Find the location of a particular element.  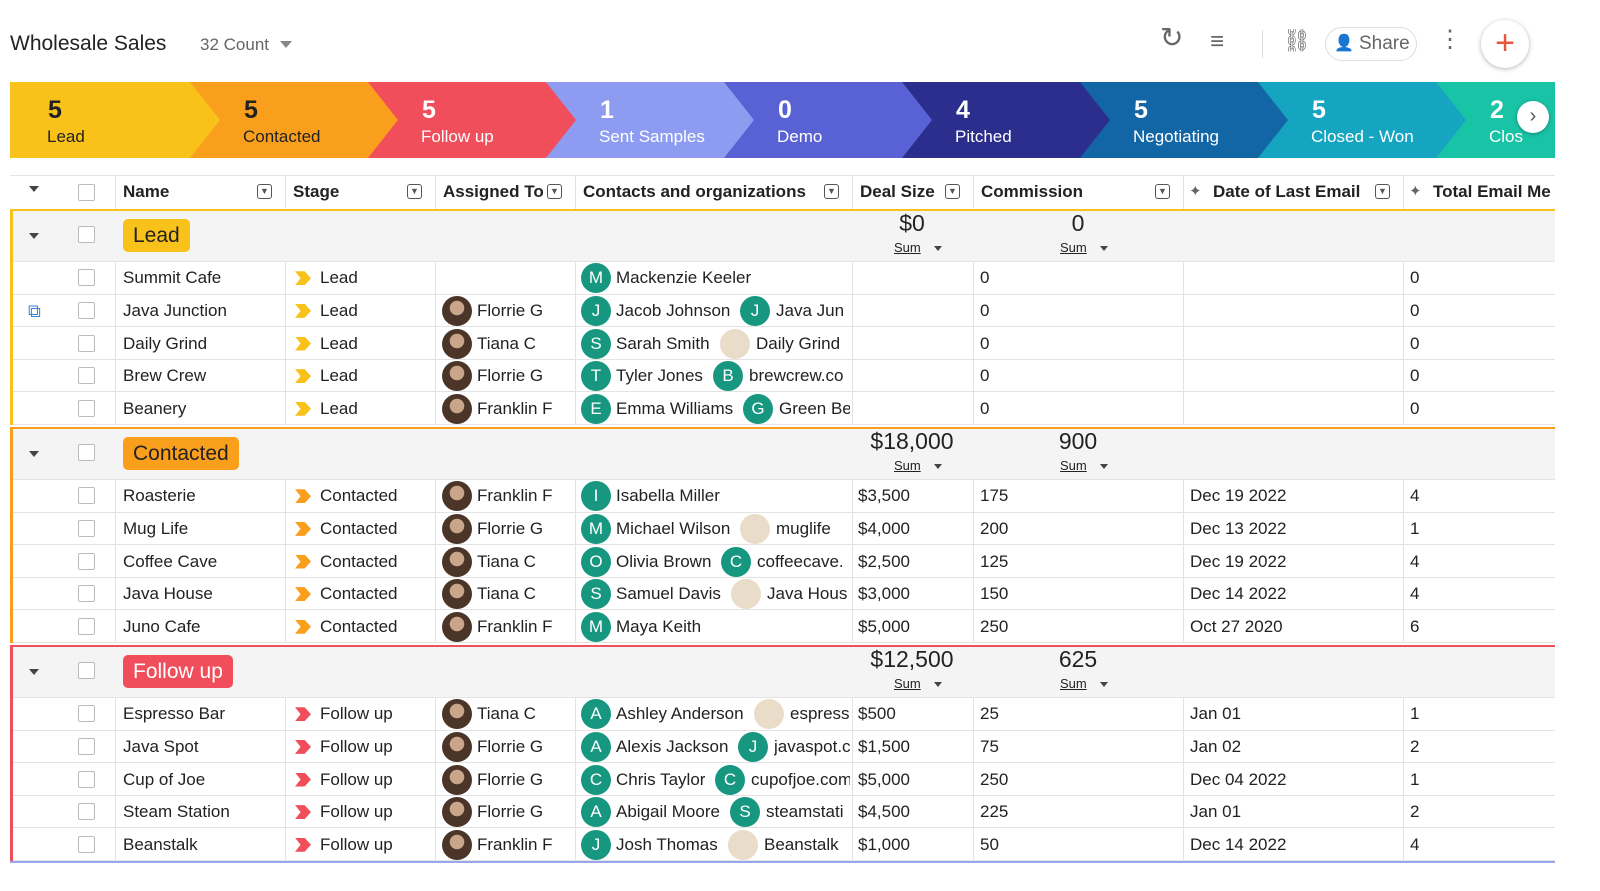

assignee-avatar is located at coordinates (457, 408).